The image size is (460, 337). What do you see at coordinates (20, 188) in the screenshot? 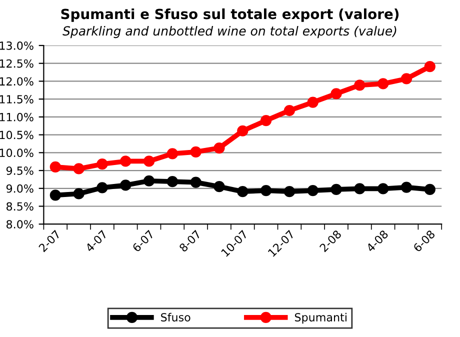
I see `y-tick-label: 9.0%` at bounding box center [20, 188].